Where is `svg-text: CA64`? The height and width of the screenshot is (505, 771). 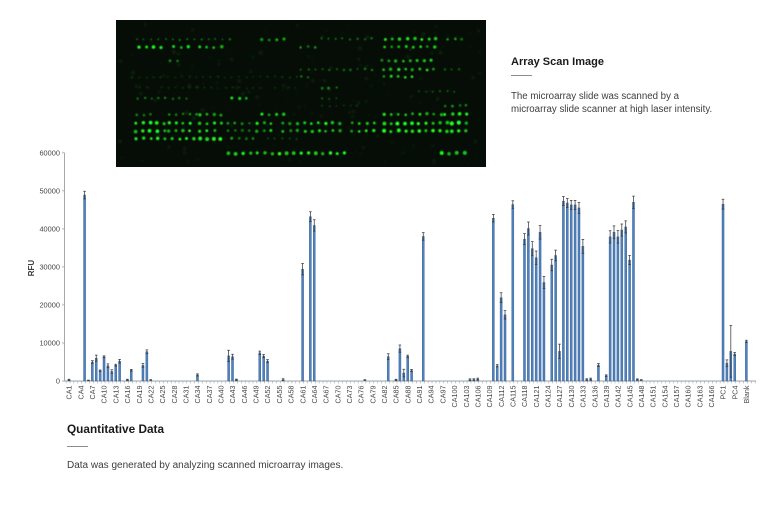 svg-text: CA64 is located at coordinates (314, 395).